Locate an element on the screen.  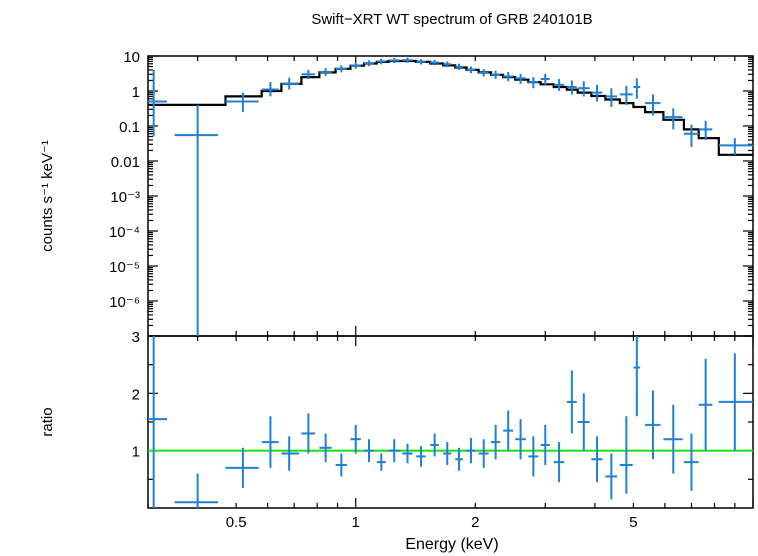
spectrum-model-group is located at coordinates (450, 107).